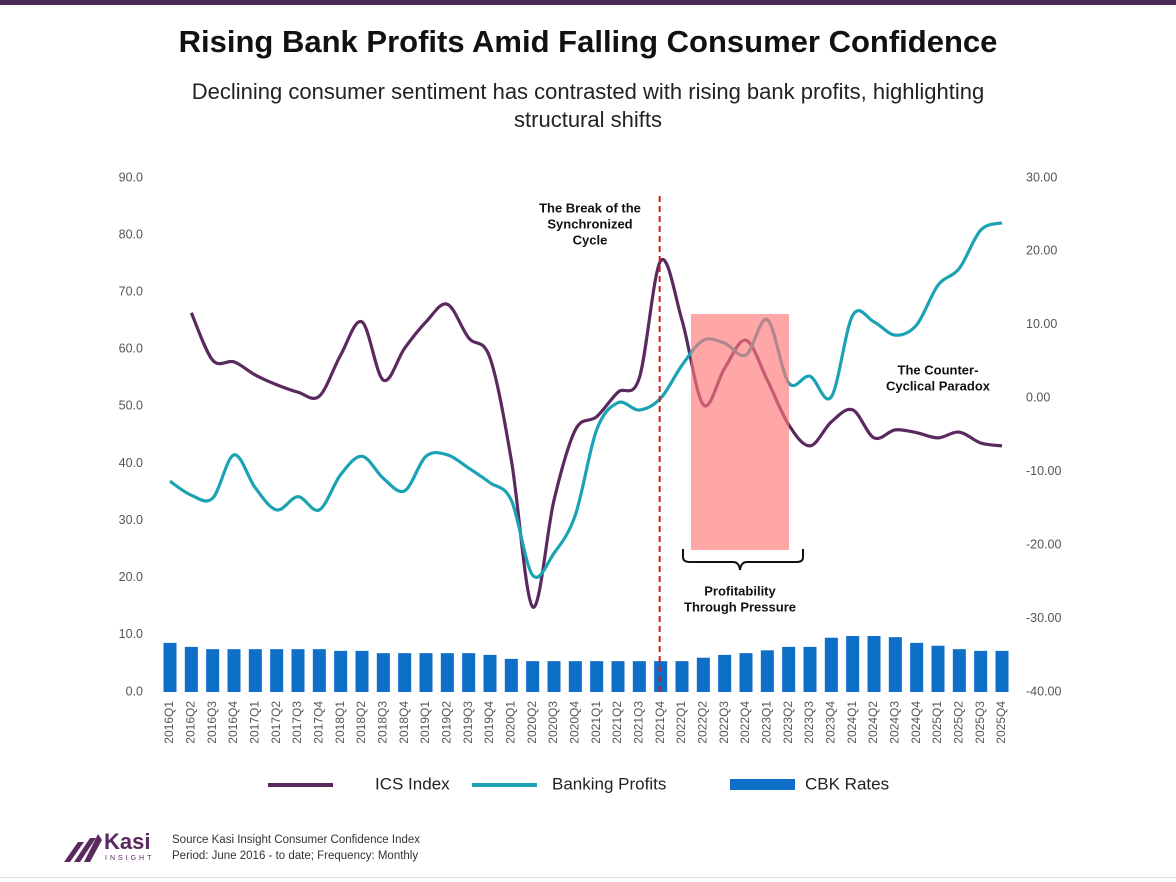 The height and width of the screenshot is (882, 1176). Describe the element at coordinates (639, 722) in the screenshot. I see `x-tick-label: 2021Q3` at that location.